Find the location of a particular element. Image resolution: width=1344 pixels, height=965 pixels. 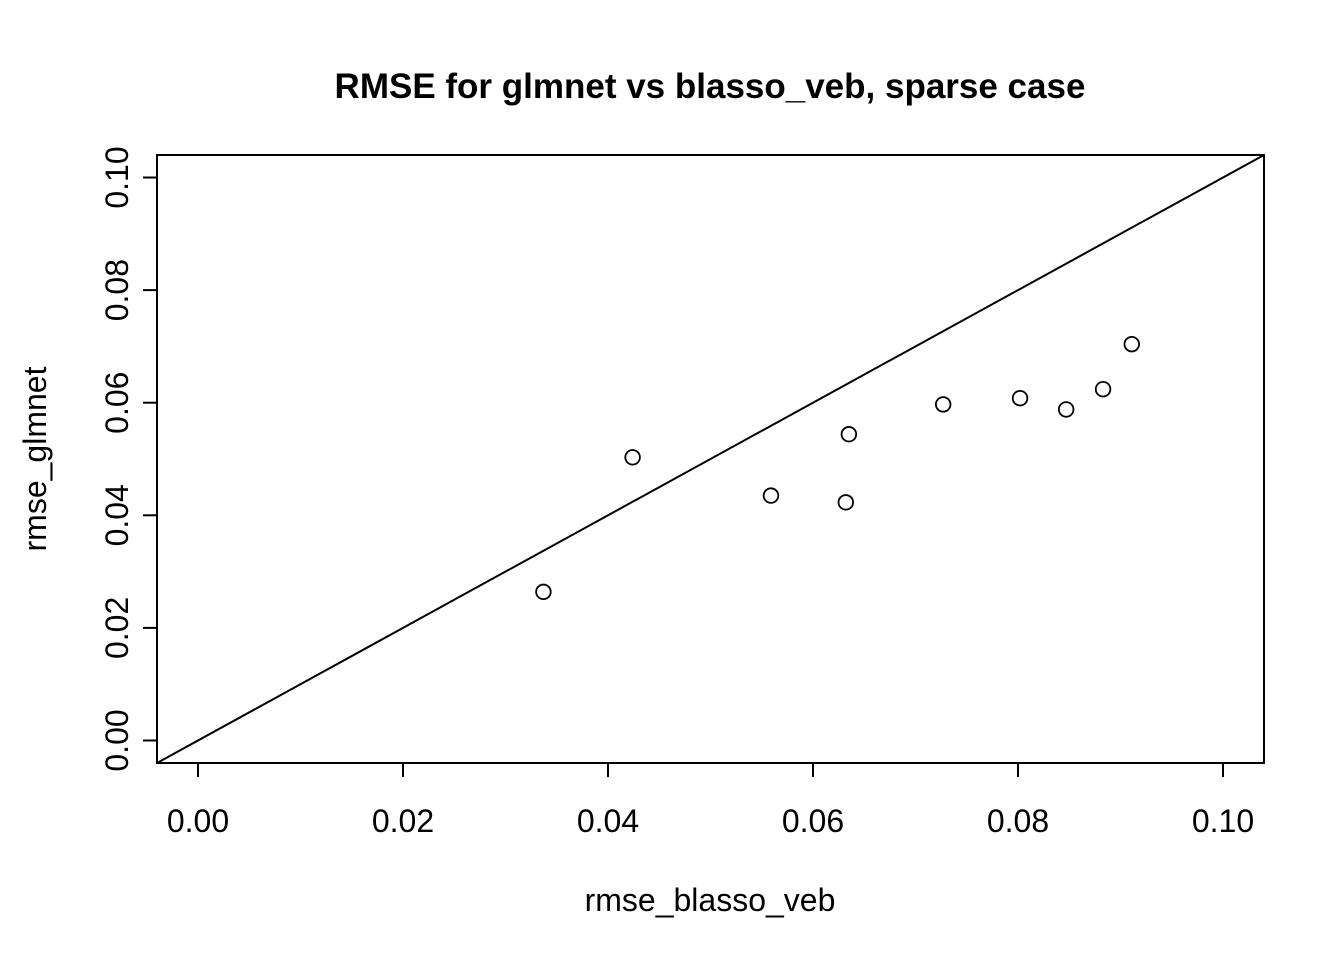

x-tick-label: 0.00 is located at coordinates (198, 821).